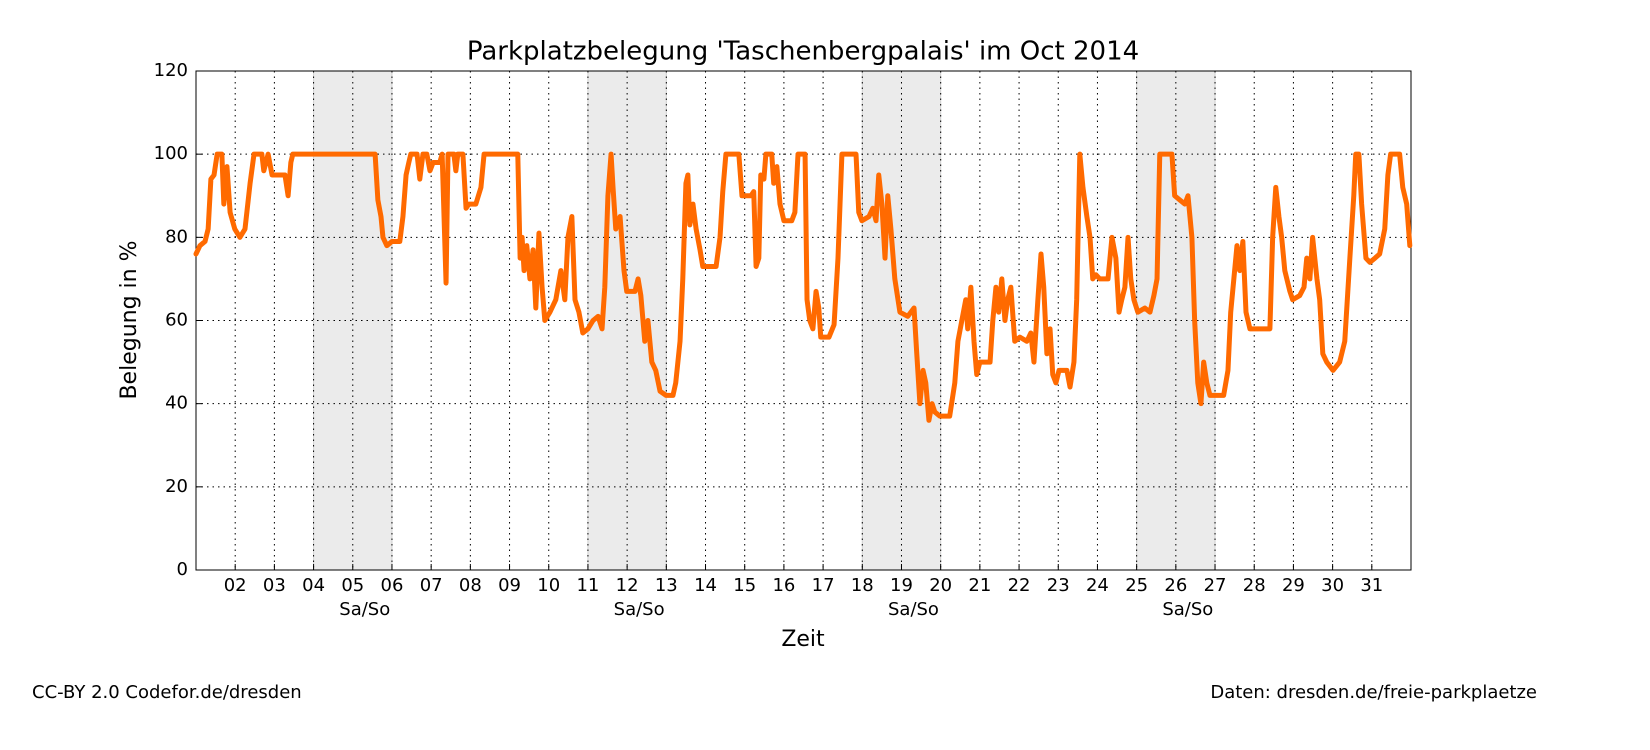  Describe the element at coordinates (509, 585) in the screenshot. I see `x-tick-label: 09` at that location.